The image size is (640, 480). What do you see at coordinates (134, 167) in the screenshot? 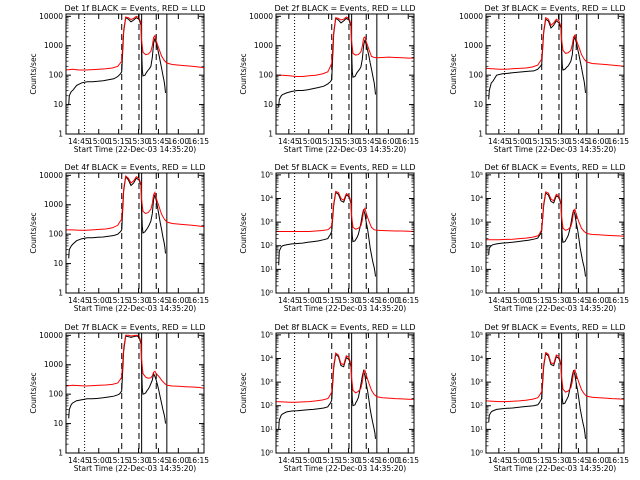
I see `chart-title: Det 4f BLACK = Events, RED = LLD` at bounding box center [134, 167].